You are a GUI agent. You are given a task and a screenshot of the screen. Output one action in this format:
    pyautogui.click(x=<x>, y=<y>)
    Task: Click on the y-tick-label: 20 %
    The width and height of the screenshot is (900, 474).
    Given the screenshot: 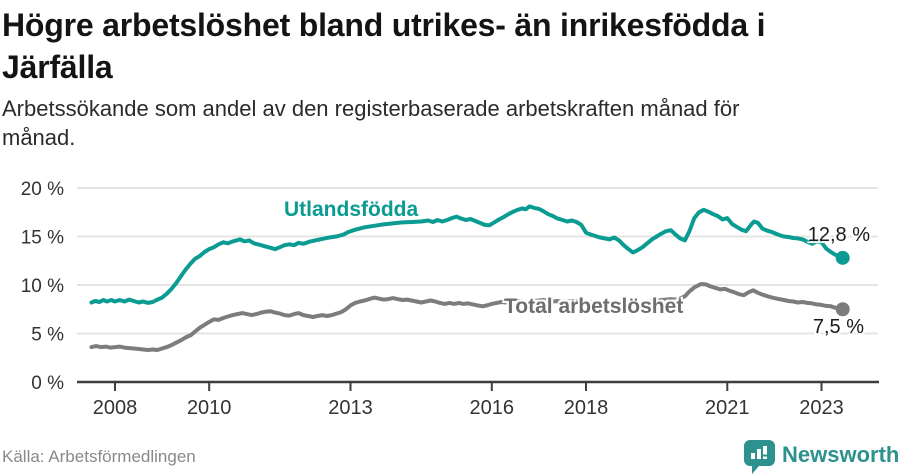 What is the action you would take?
    pyautogui.click(x=42, y=189)
    